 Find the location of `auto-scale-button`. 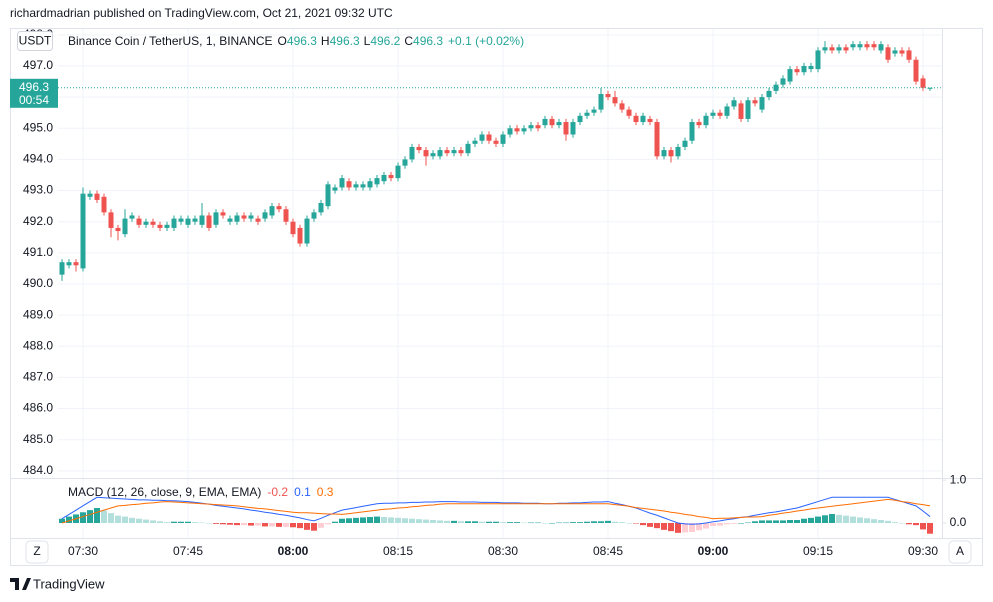

auto-scale-button is located at coordinates (960, 552).